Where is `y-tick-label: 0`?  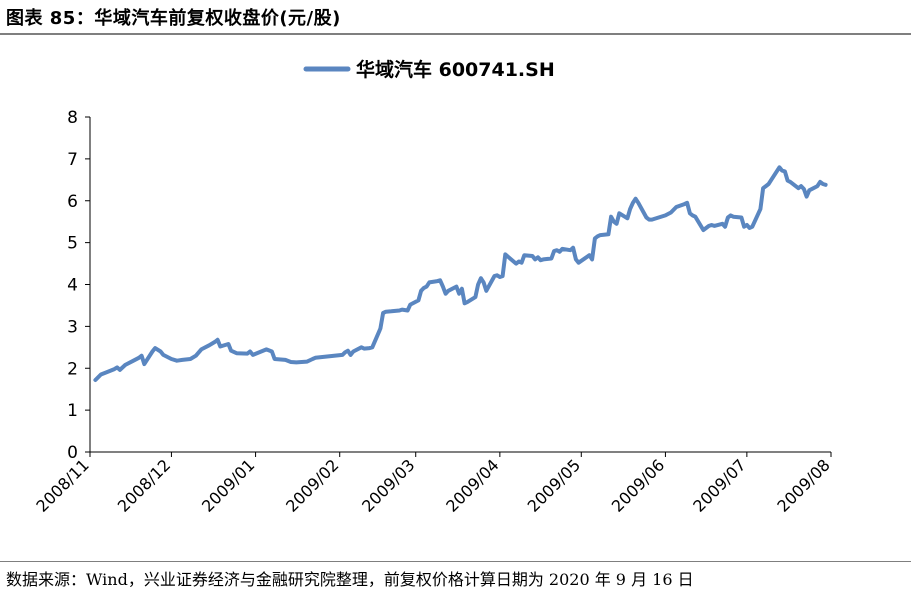 y-tick-label: 0 is located at coordinates (72, 453).